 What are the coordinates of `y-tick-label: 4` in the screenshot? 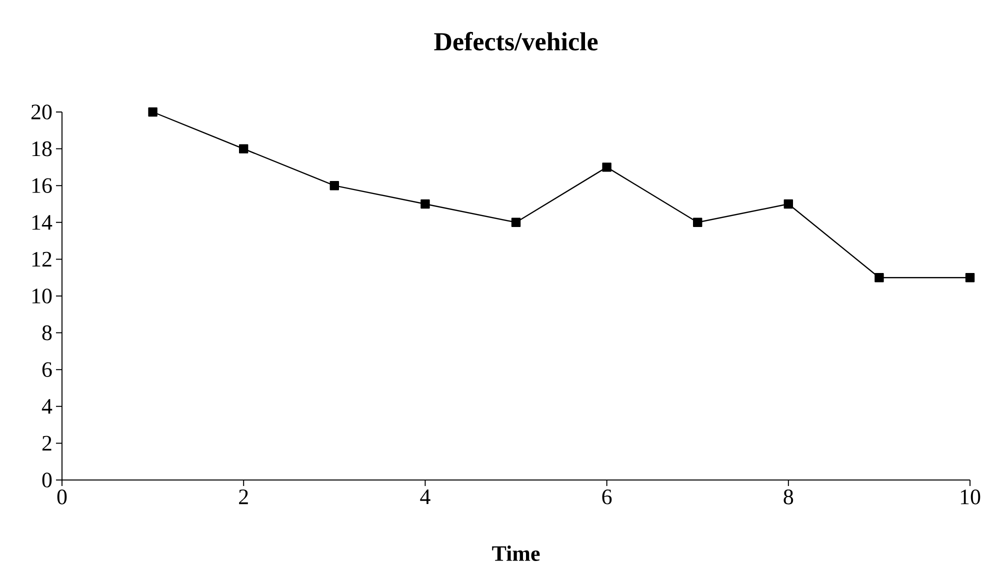 It's located at (47, 406).